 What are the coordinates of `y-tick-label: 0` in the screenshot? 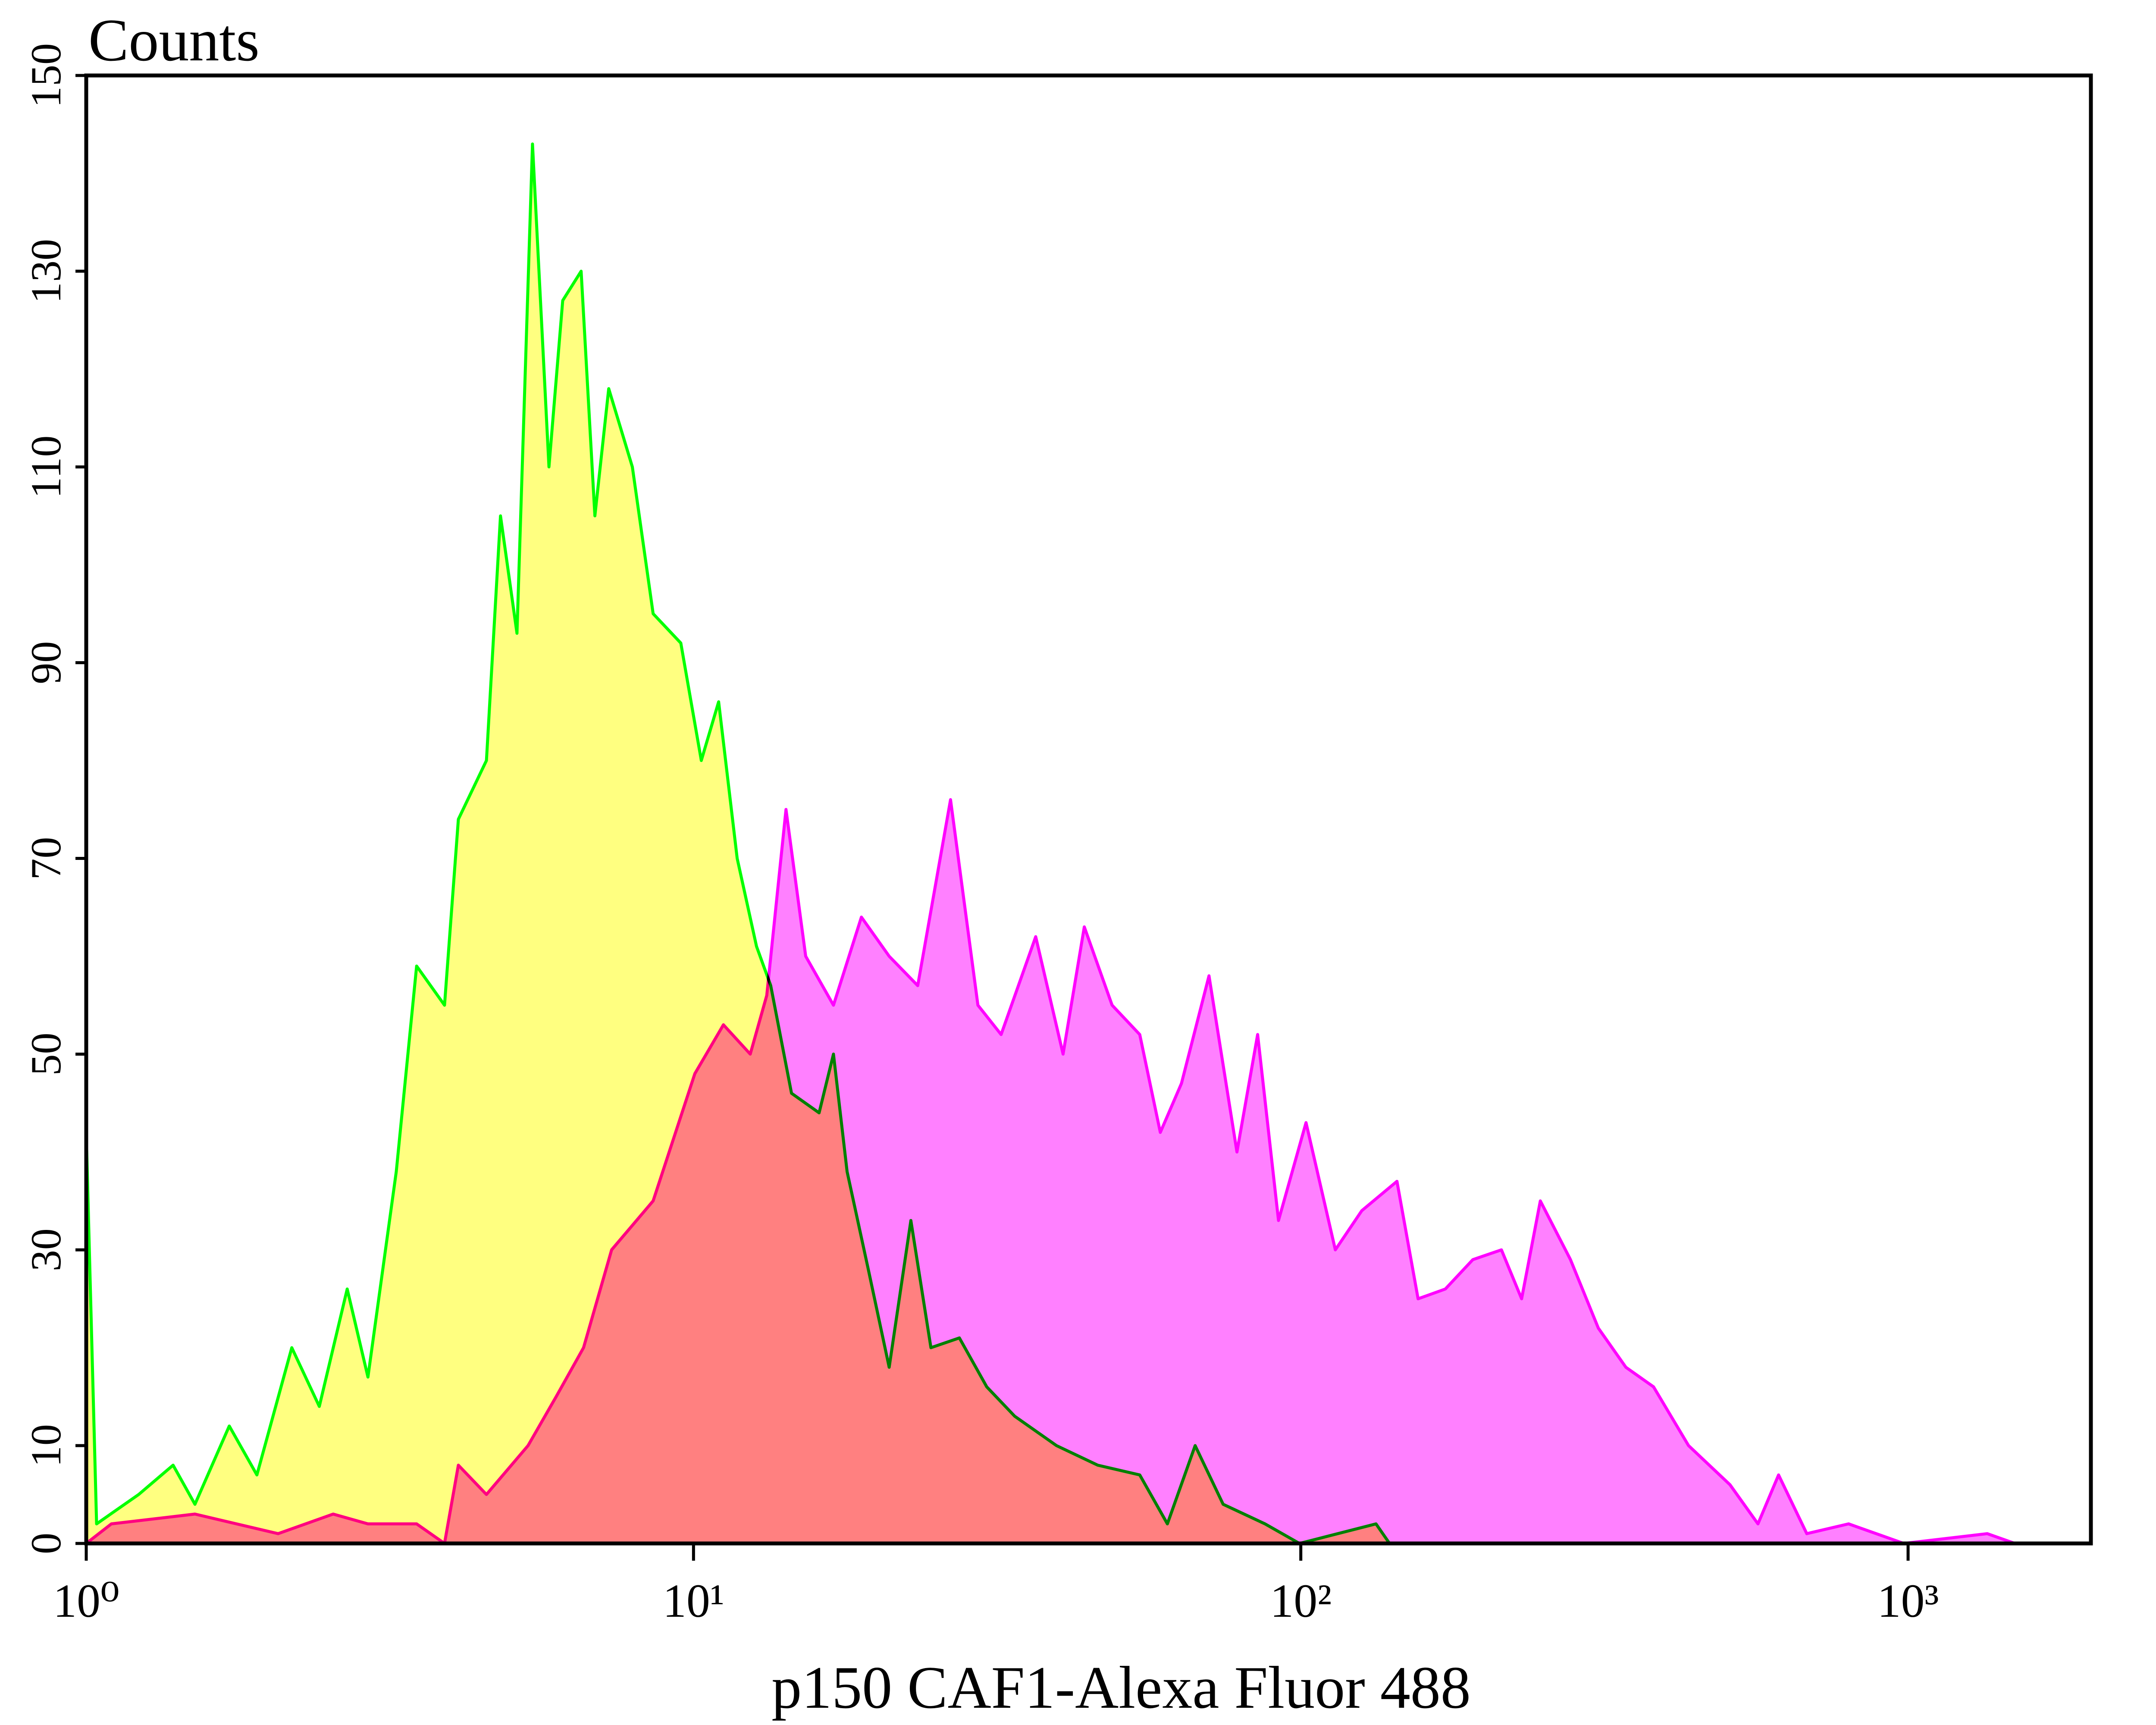 It's located at (46, 1544).